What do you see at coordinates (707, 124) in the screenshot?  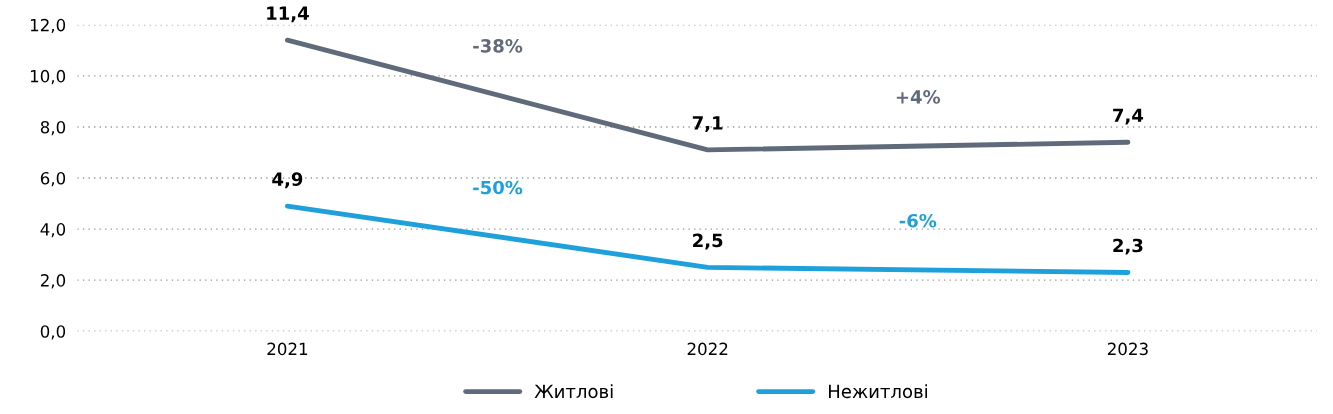 I see `data-label: 7,1` at bounding box center [707, 124].